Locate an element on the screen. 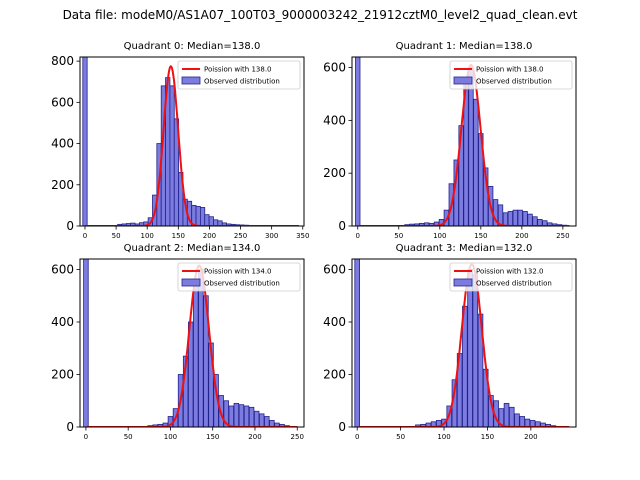  legend-curve-label: Poission with 132.0 is located at coordinates (510, 272).